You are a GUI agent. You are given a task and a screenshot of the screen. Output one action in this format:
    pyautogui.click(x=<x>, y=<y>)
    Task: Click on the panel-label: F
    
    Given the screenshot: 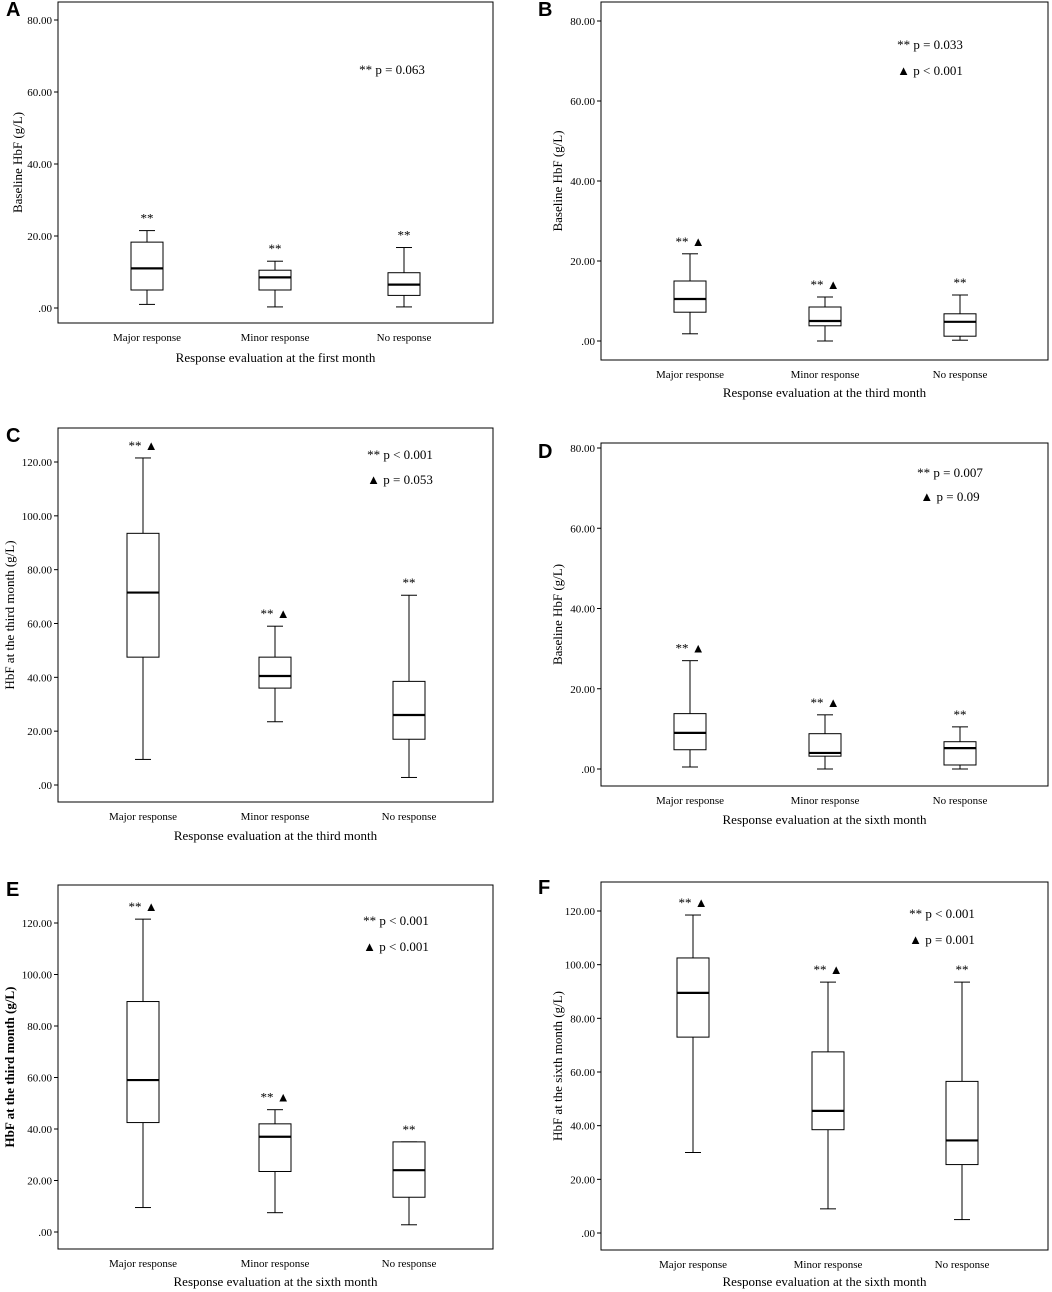 What is the action you would take?
    pyautogui.click(x=544, y=888)
    